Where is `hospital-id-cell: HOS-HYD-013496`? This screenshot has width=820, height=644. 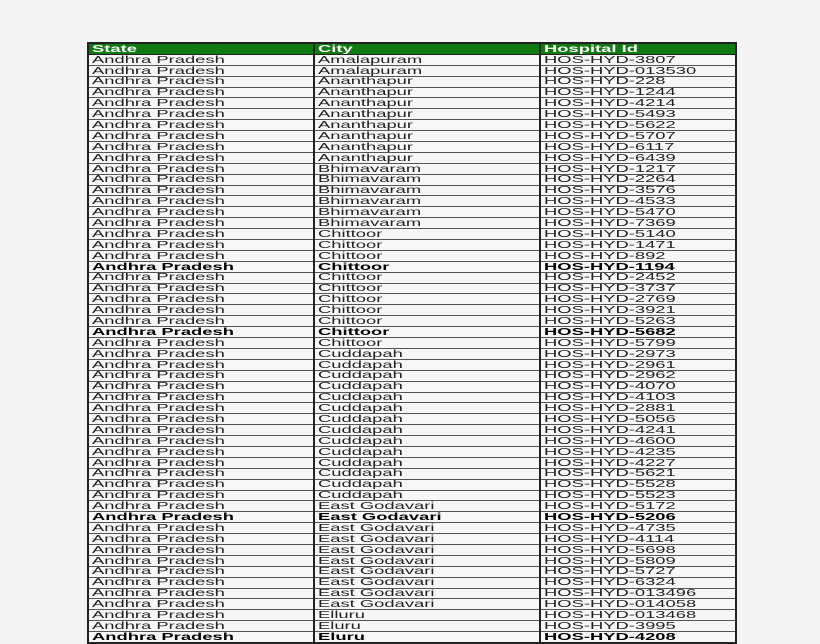
hospital-id-cell: HOS-HYD-013496 is located at coordinates (638, 594).